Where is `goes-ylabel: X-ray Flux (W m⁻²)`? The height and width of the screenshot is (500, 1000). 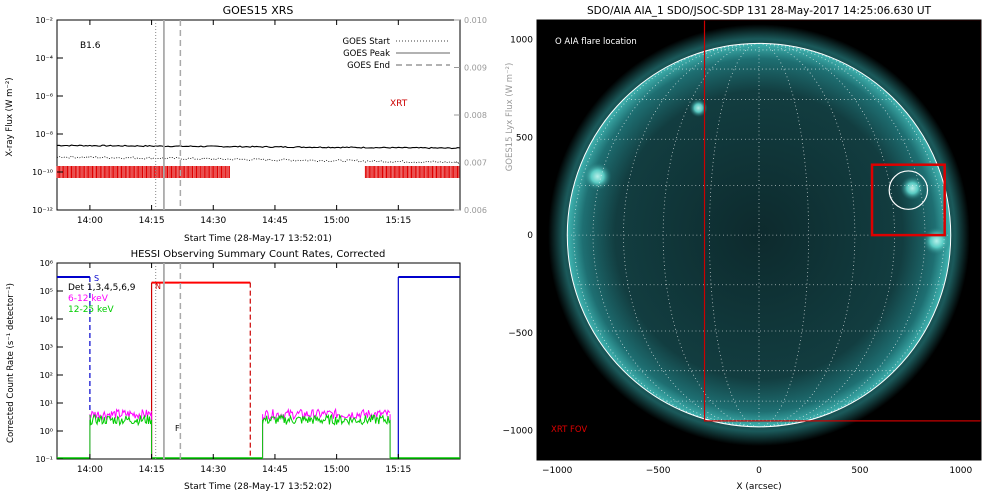 goes-ylabel: X-ray Flux (W m⁻²) is located at coordinates (10, 116).